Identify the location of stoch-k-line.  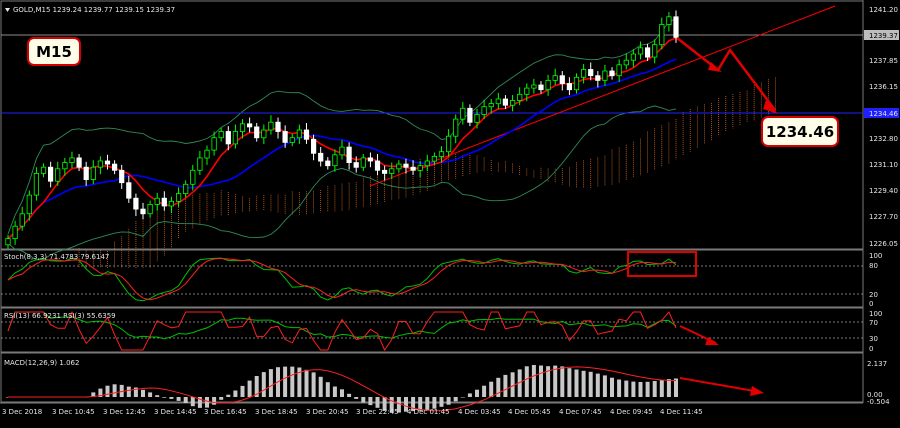
(342, 279).